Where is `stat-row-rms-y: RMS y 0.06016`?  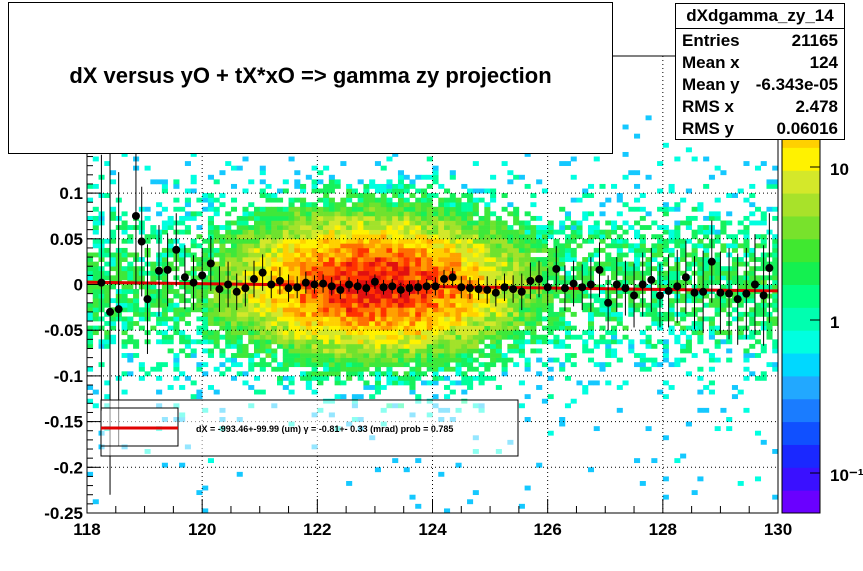
stat-row-rms-y: RMS y 0.06016 is located at coordinates (760, 130).